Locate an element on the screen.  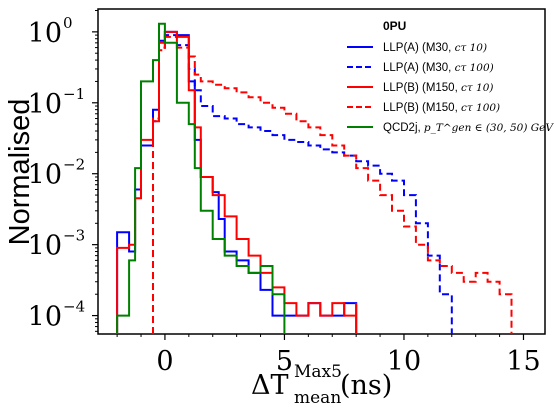
x-tick-label: 10 is located at coordinates (404, 361).